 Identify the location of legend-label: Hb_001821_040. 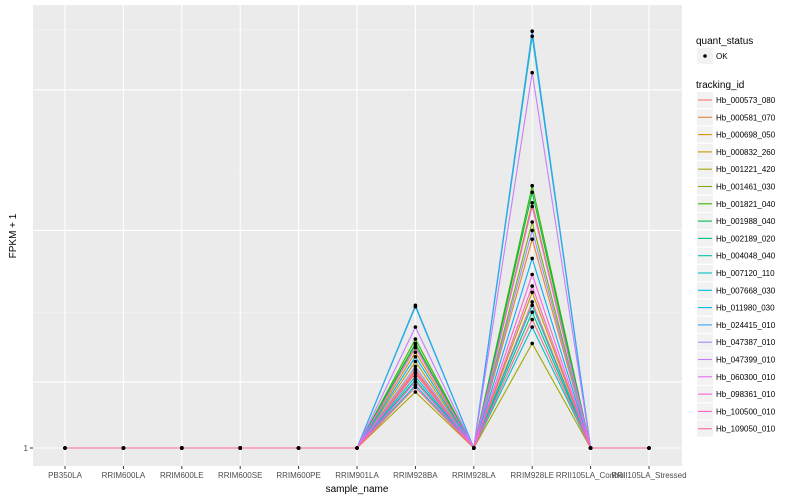
(746, 204).